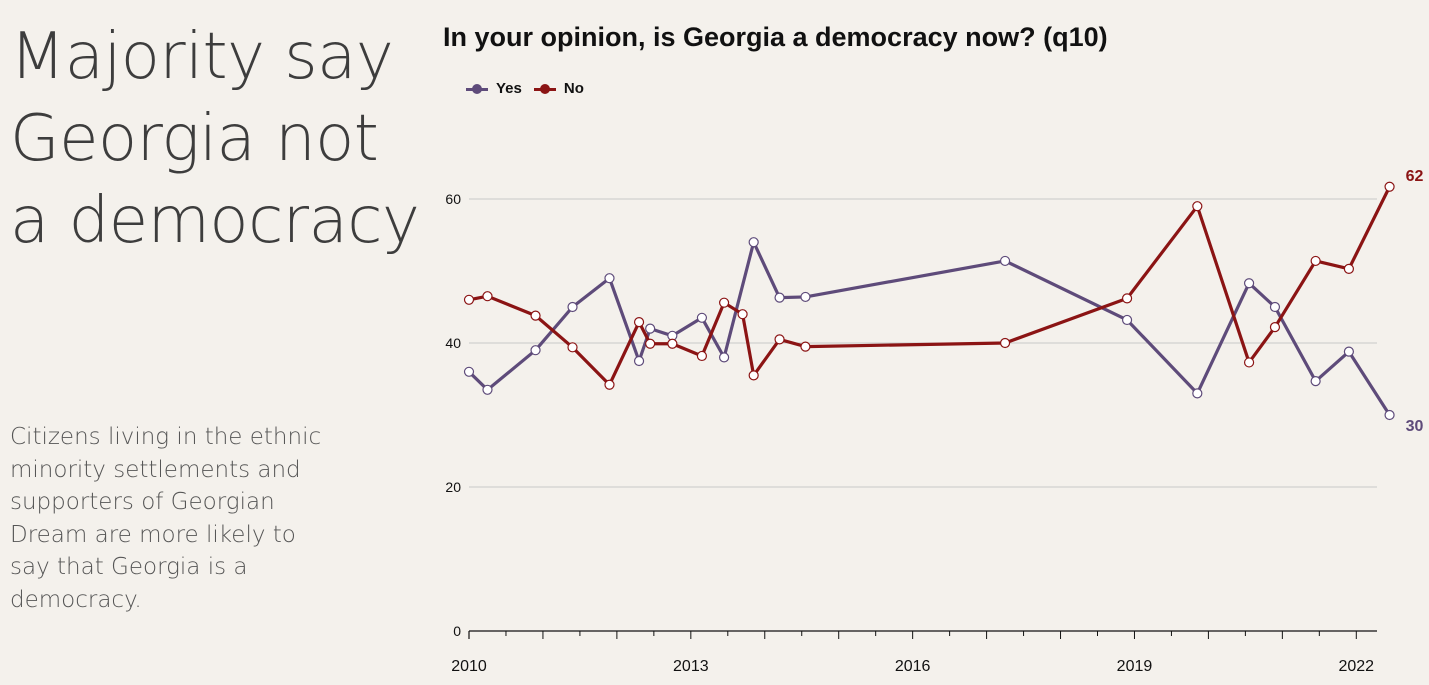 This screenshot has height=685, width=1429. Describe the element at coordinates (453, 199) in the screenshot. I see `y-tick-label-60: 60` at that location.